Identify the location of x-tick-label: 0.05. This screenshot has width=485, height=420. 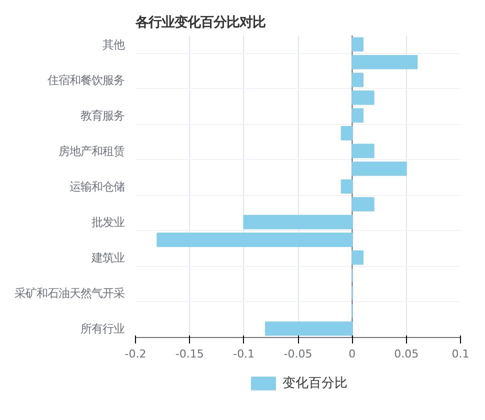
(406, 354).